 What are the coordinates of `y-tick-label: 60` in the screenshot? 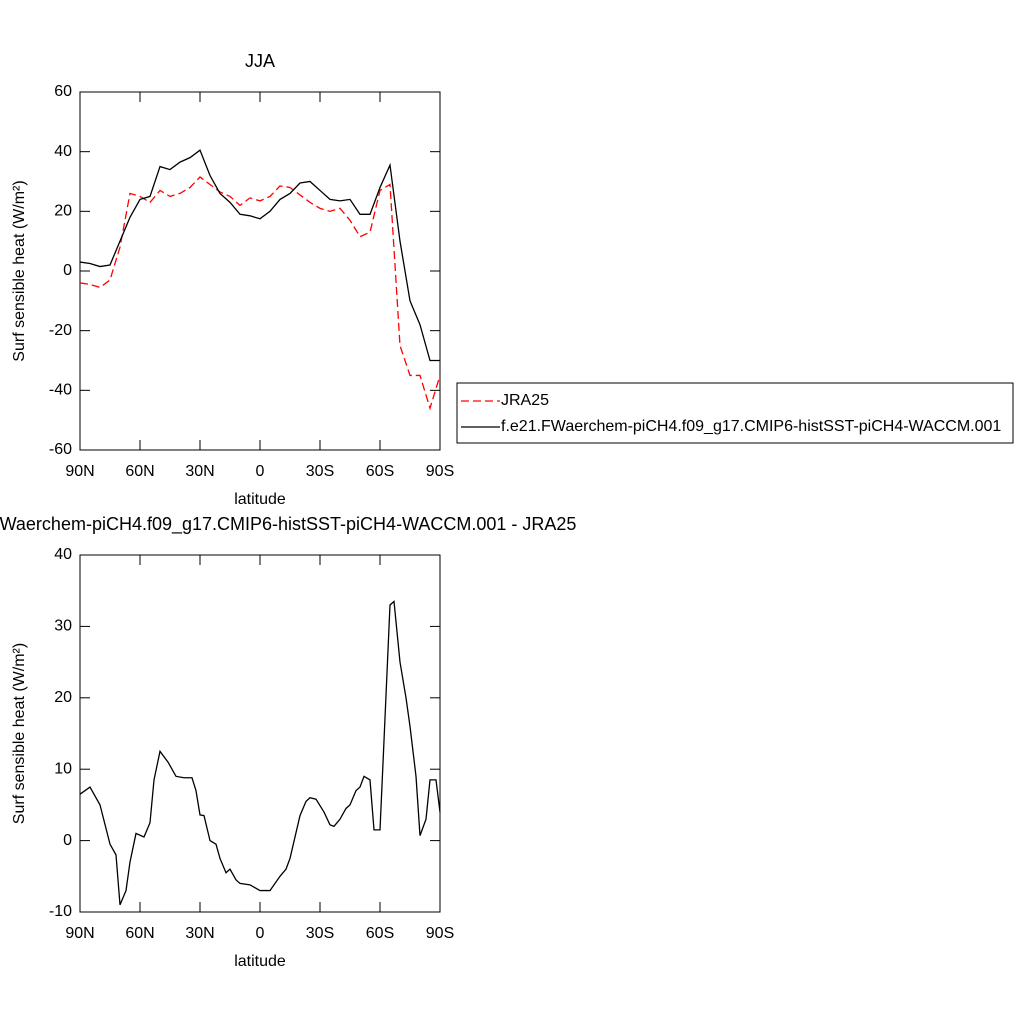 It's located at (63, 91).